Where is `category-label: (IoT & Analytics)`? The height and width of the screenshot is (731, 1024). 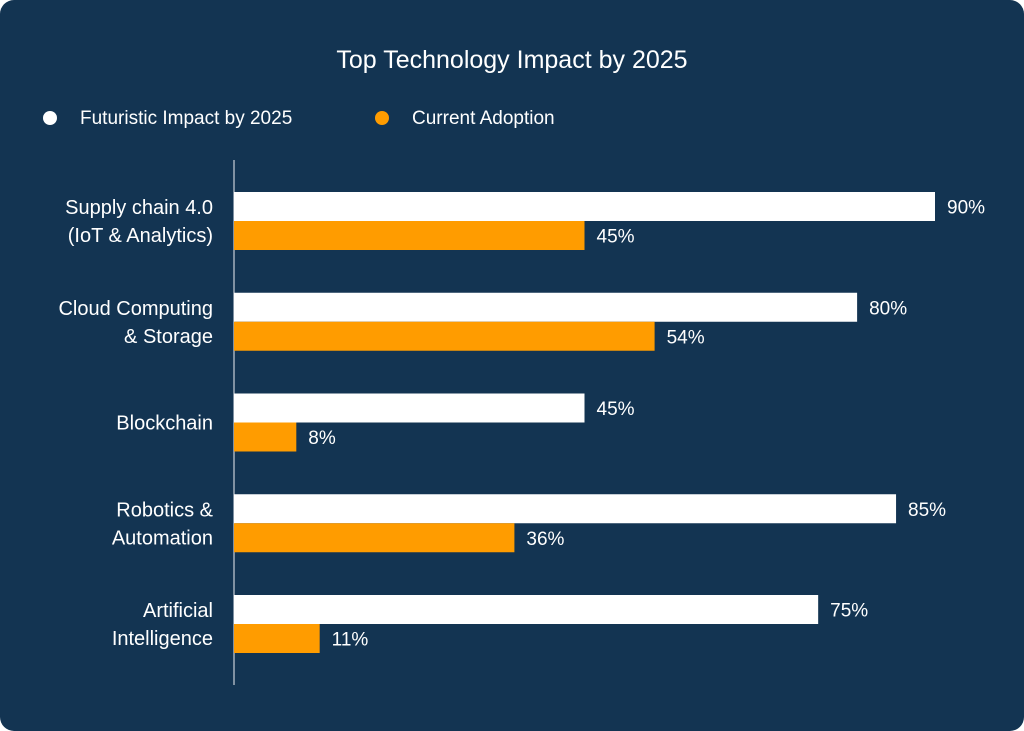
category-label: (IoT & Analytics) is located at coordinates (140, 236).